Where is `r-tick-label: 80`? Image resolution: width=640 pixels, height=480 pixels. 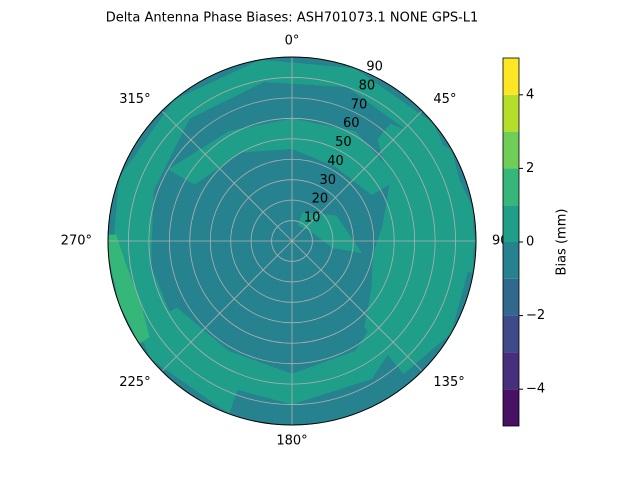 r-tick-label: 80 is located at coordinates (367, 85).